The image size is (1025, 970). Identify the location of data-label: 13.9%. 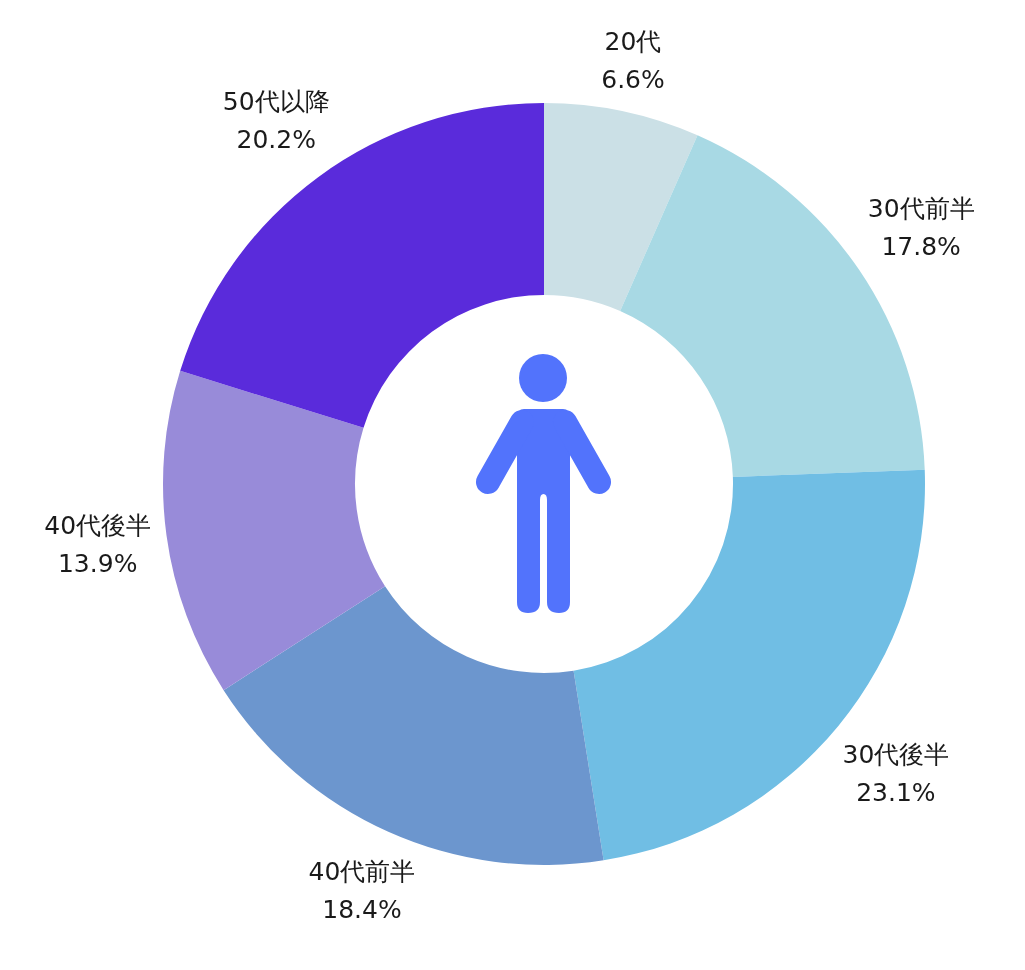
(97, 564).